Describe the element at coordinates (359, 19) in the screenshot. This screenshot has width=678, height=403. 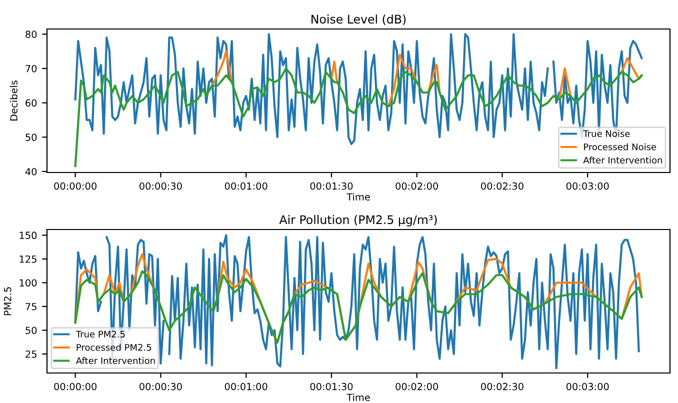
I see `chart-title: Noise Level (dB)` at that location.